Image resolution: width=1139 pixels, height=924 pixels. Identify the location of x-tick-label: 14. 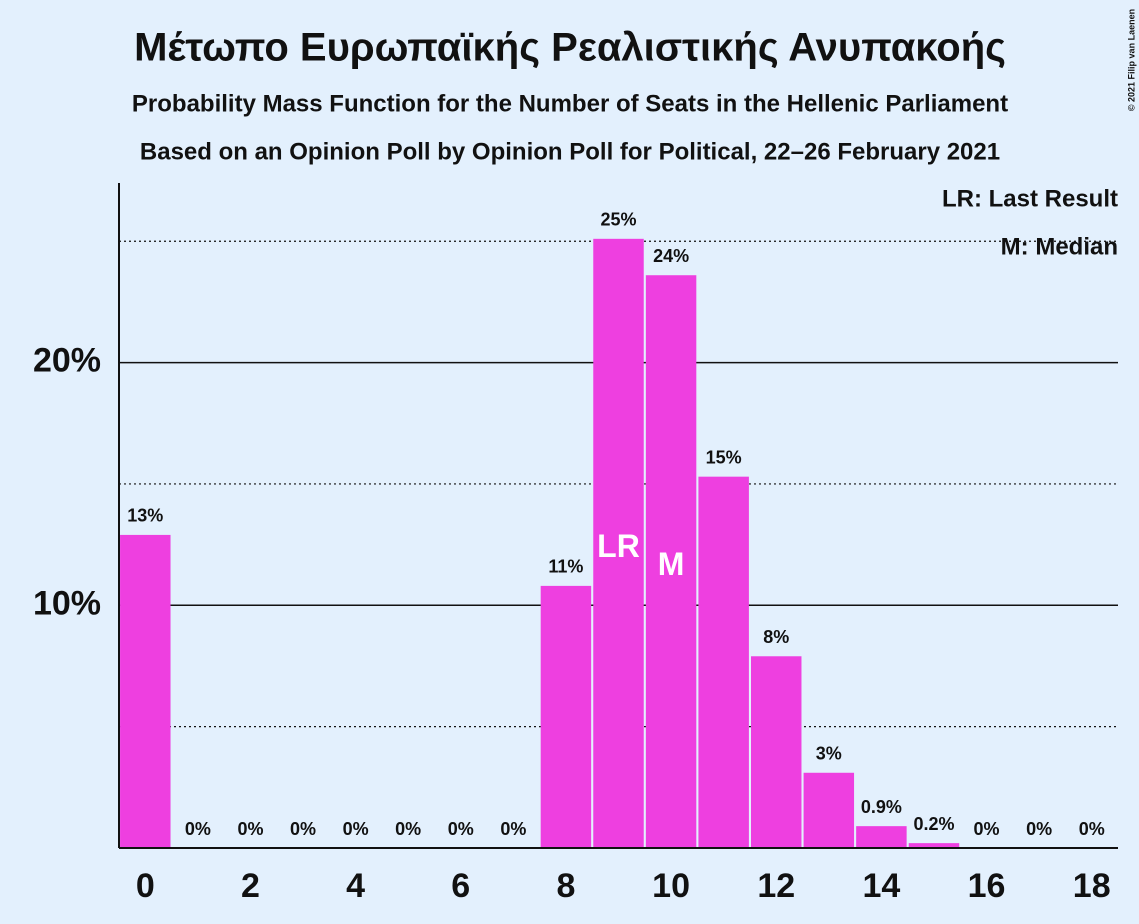
(881, 886).